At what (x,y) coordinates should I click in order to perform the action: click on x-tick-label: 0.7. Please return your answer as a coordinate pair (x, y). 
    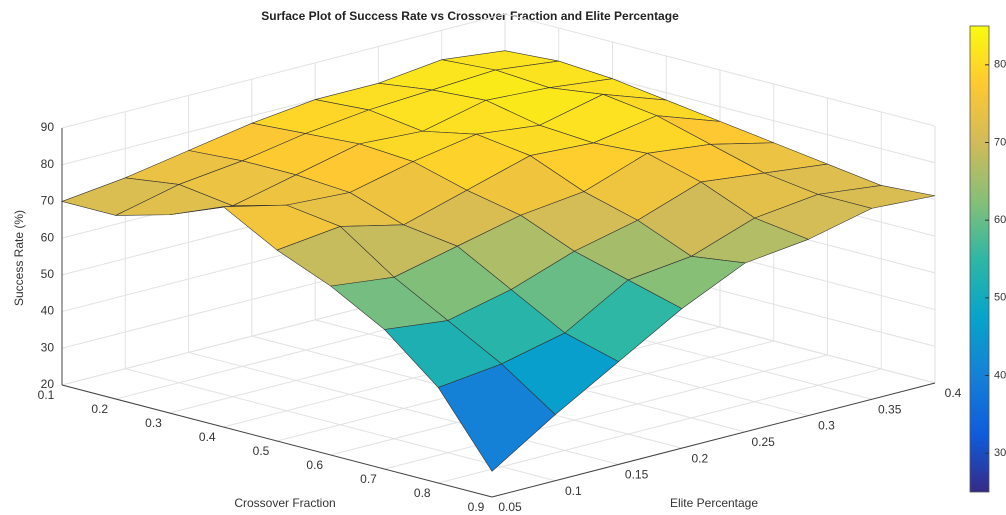
    Looking at the image, I should click on (368, 479).